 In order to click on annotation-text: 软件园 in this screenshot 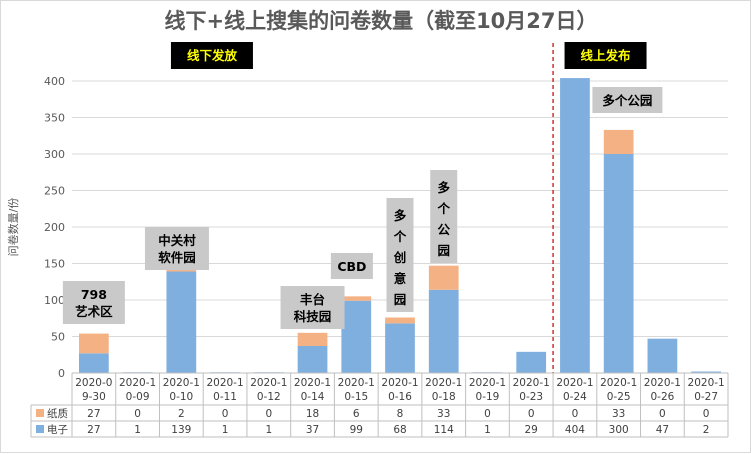, I will do `click(177, 257)`.